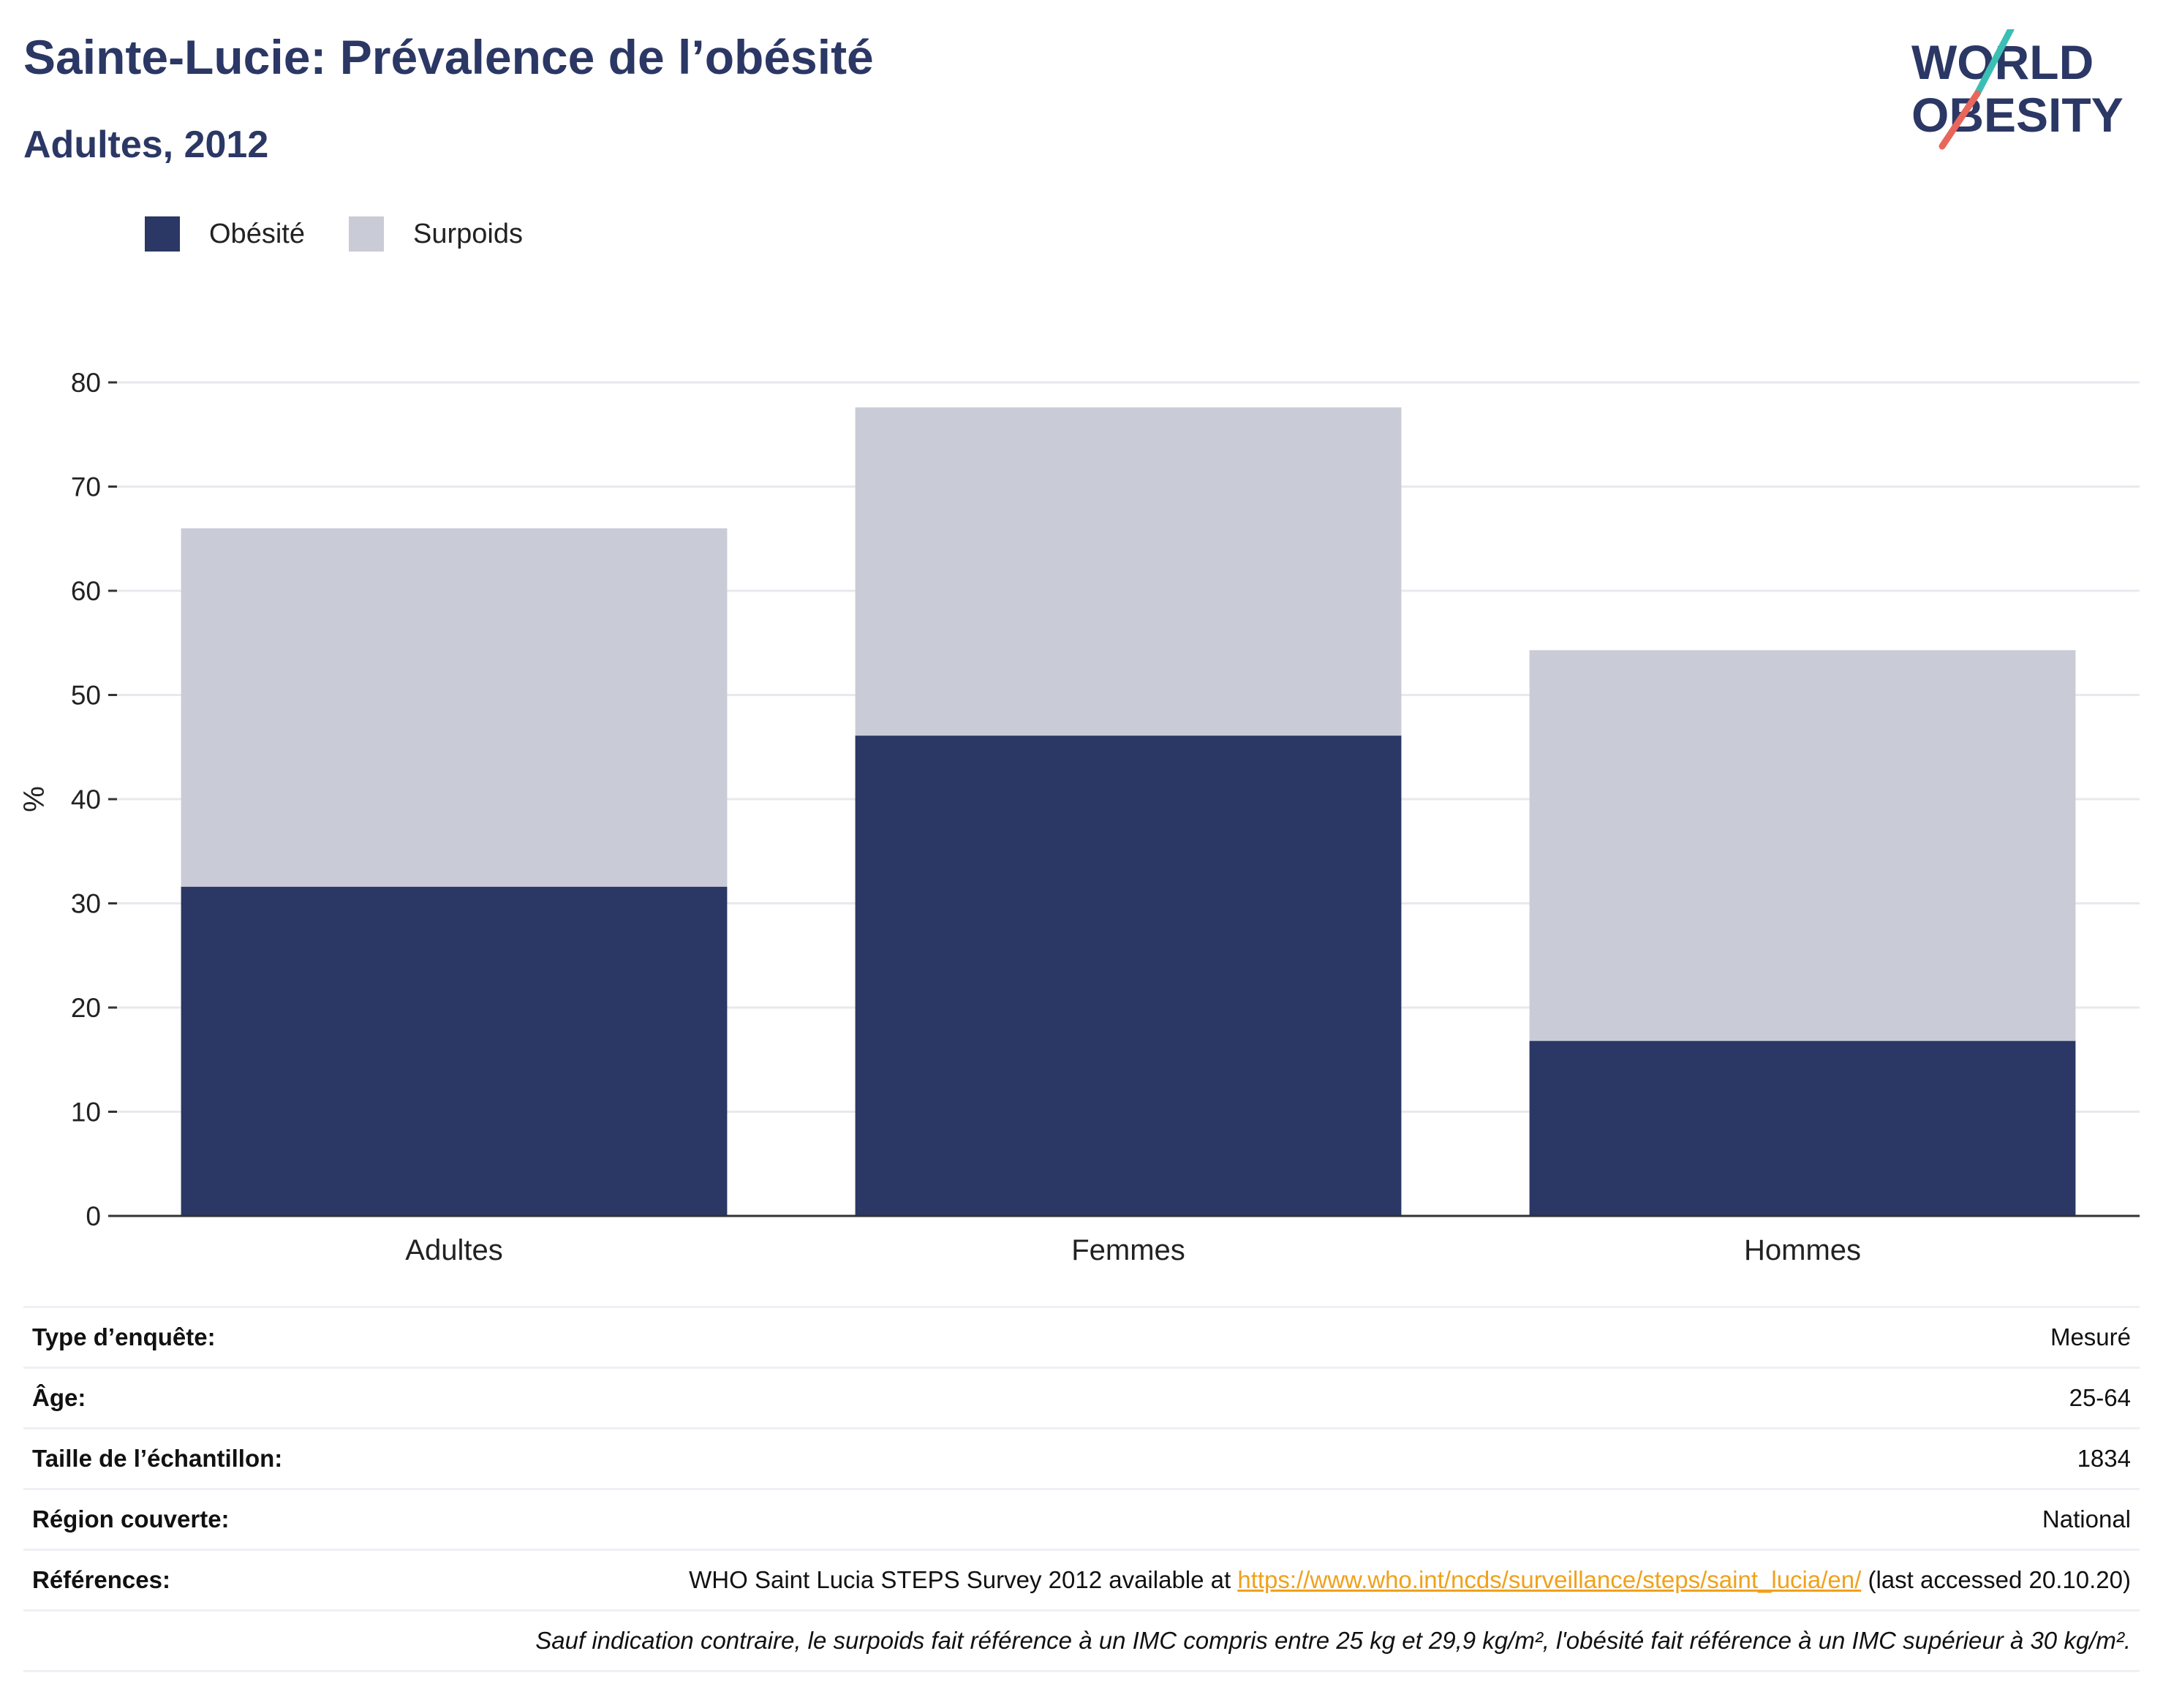 This screenshot has height=1708, width=2163. What do you see at coordinates (1802, 1250) in the screenshot?
I see `x-tick-label: Hommes` at bounding box center [1802, 1250].